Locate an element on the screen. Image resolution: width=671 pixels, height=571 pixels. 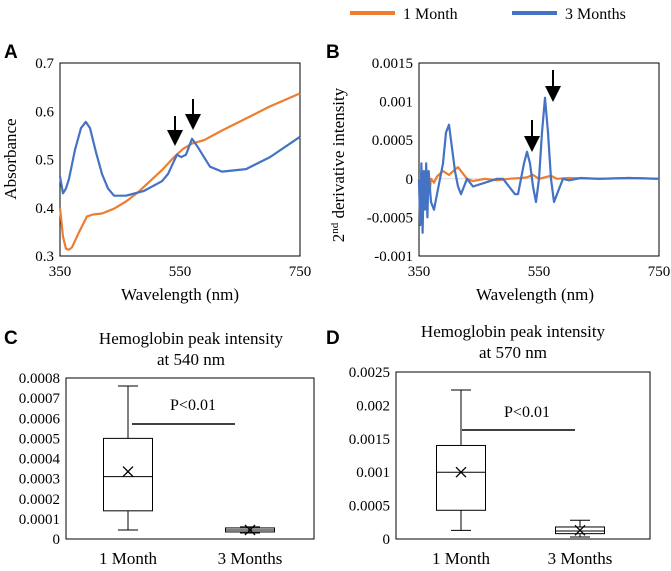
panel-c-ytick-label: 0.0008 is located at coordinates (39, 379).